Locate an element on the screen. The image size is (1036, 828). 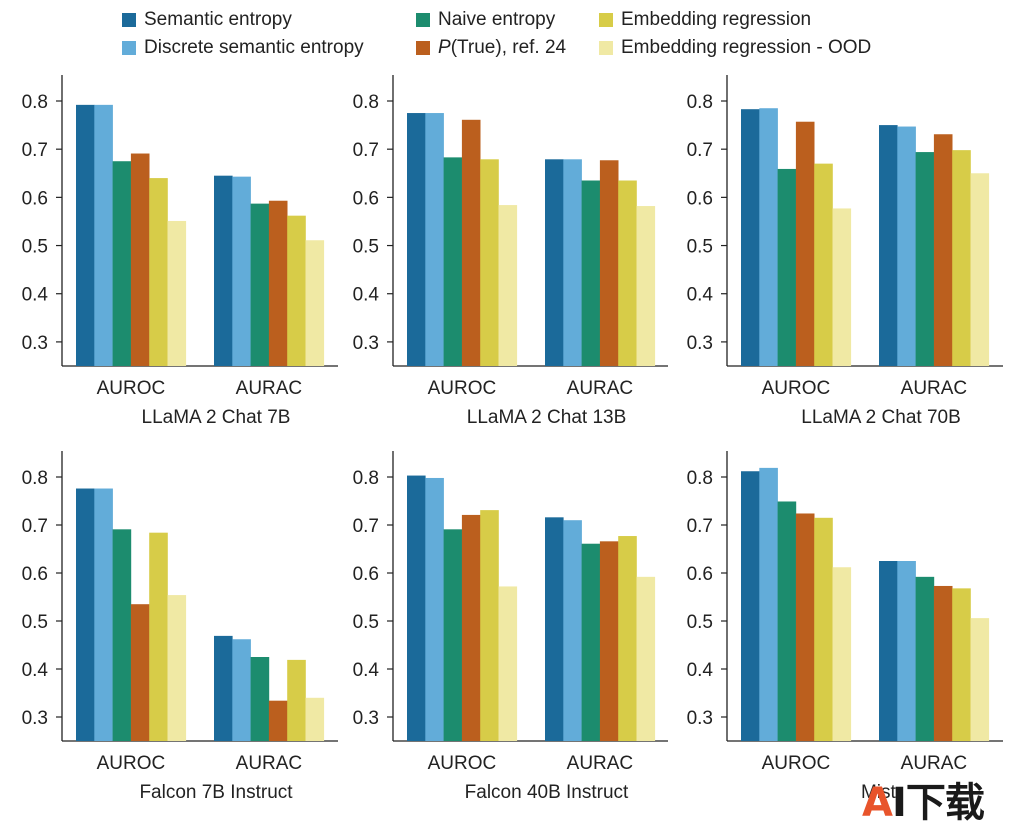
legend-item: Discrete semantic entropy is located at coordinates (243, 48).